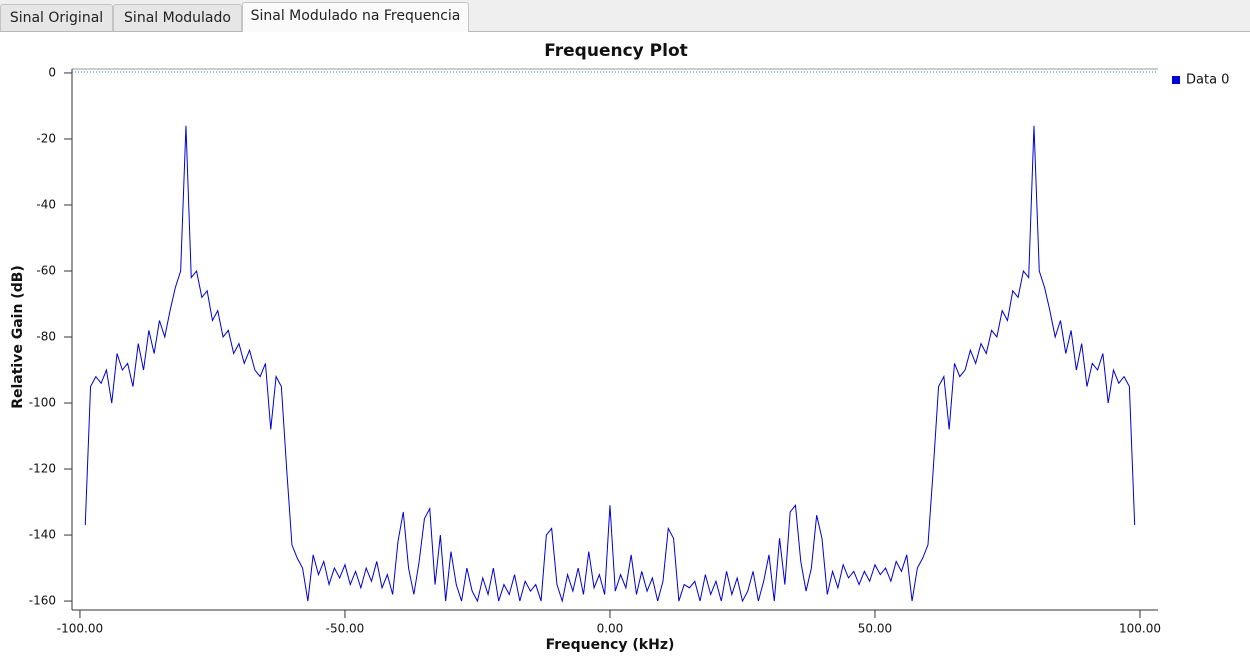 This screenshot has height=656, width=1250. I want to click on y-tick-label: -140, so click(42, 535).